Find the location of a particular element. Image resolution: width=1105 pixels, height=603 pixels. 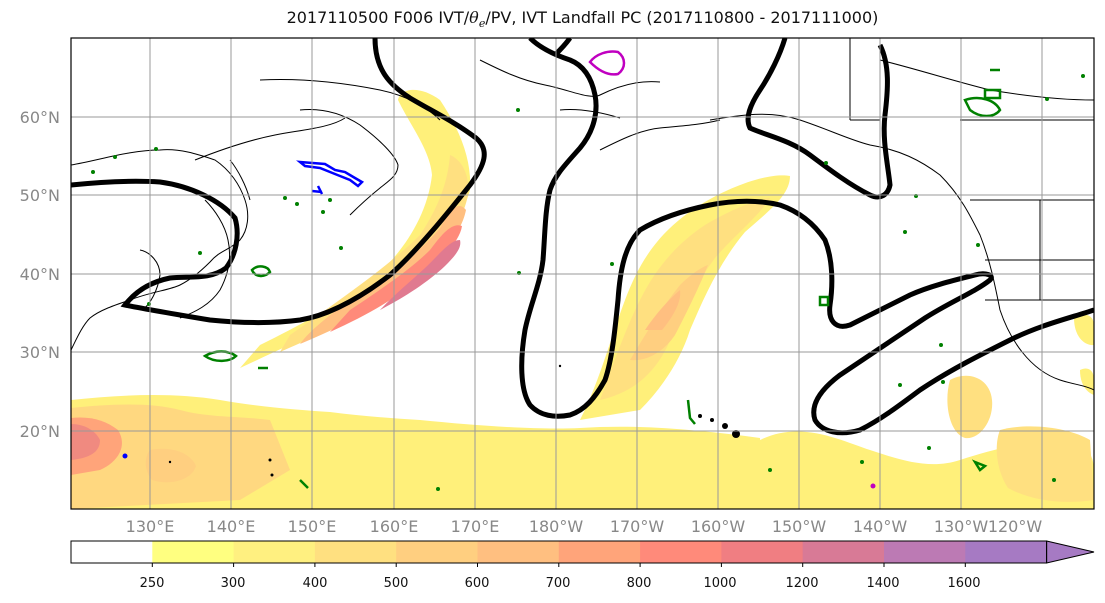

lon-label-140e: 140°E is located at coordinates (231, 526).